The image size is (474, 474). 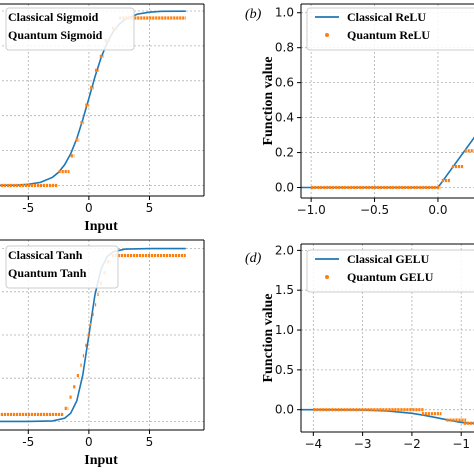 I want to click on panel-letter: (d), so click(x=253, y=258).